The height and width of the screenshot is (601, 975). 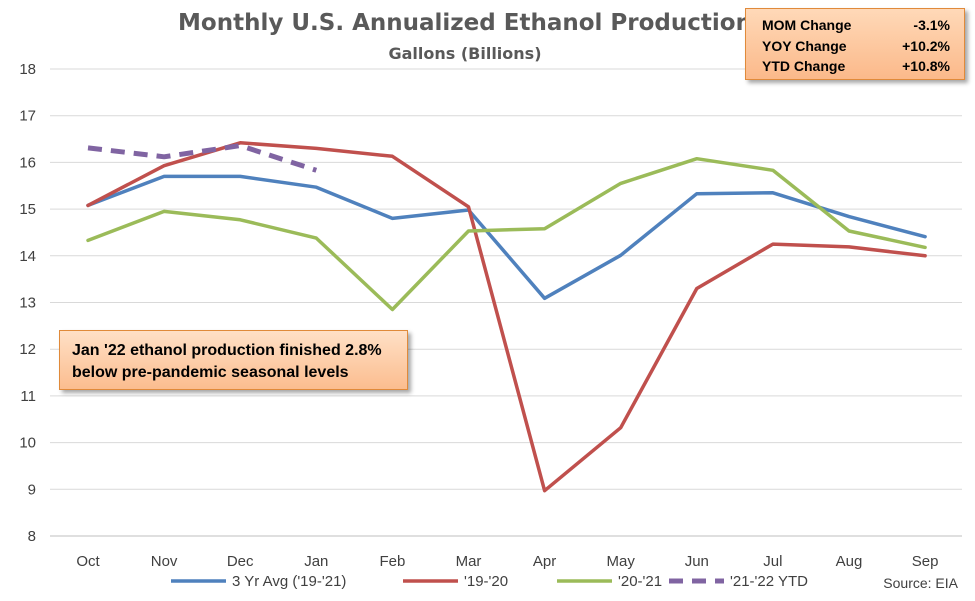 I want to click on x-axis-ticks: Oct Nov Dec Jan Feb Mar Apr May Jun Jul Aug Sep, so click(x=507, y=561).